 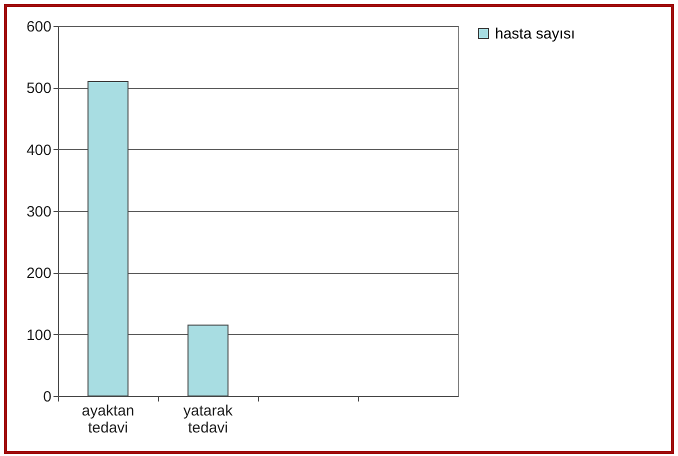 I want to click on x-tick-label: yatarak tedavi, so click(x=208, y=419).